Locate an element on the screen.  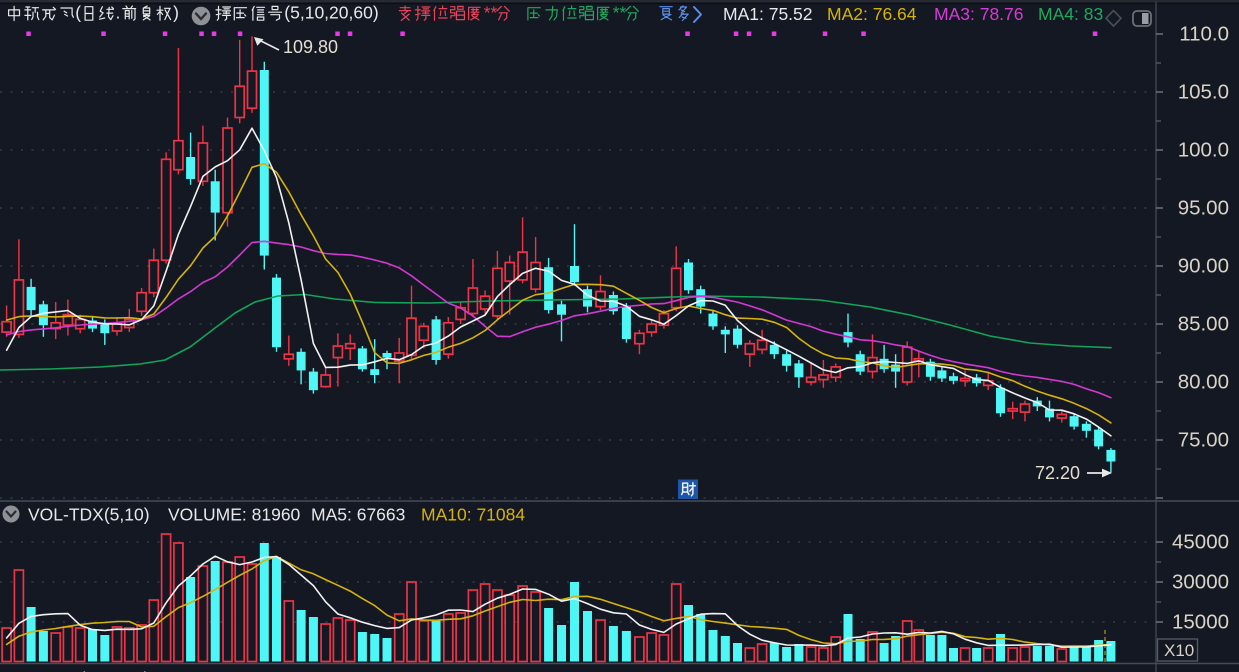
svg-text: DEA: -1.93 is located at coordinates (305, 670).